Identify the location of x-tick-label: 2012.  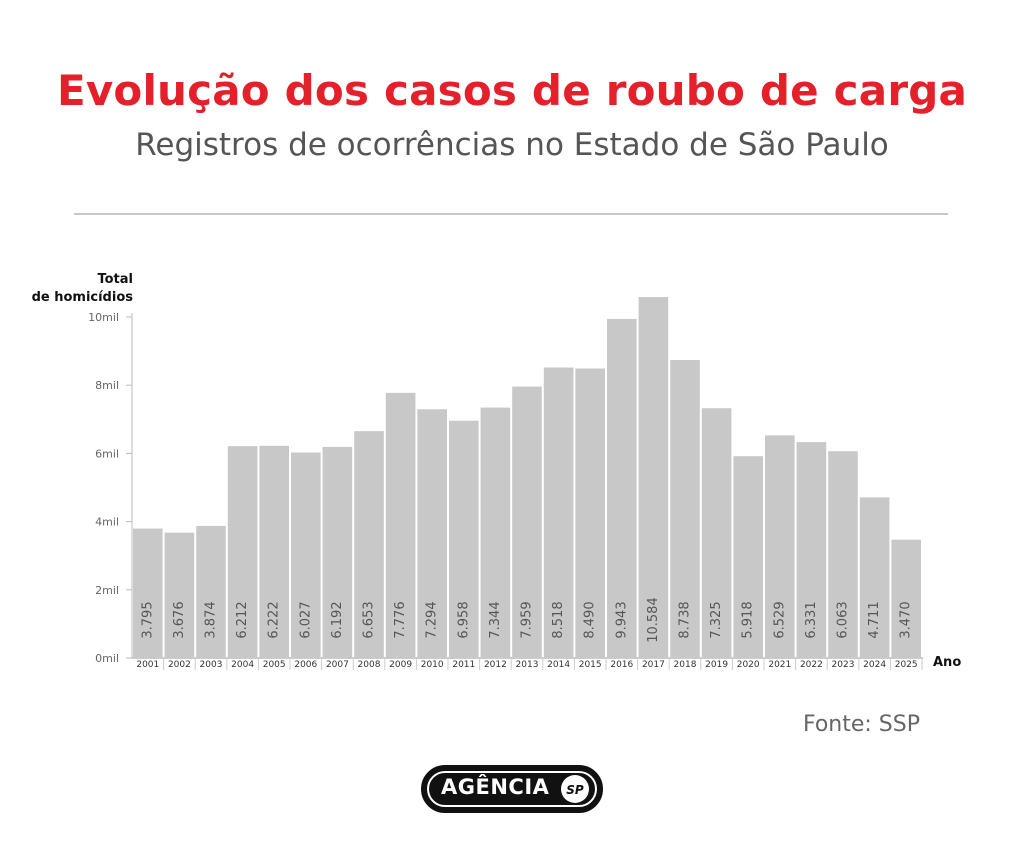
(495, 665).